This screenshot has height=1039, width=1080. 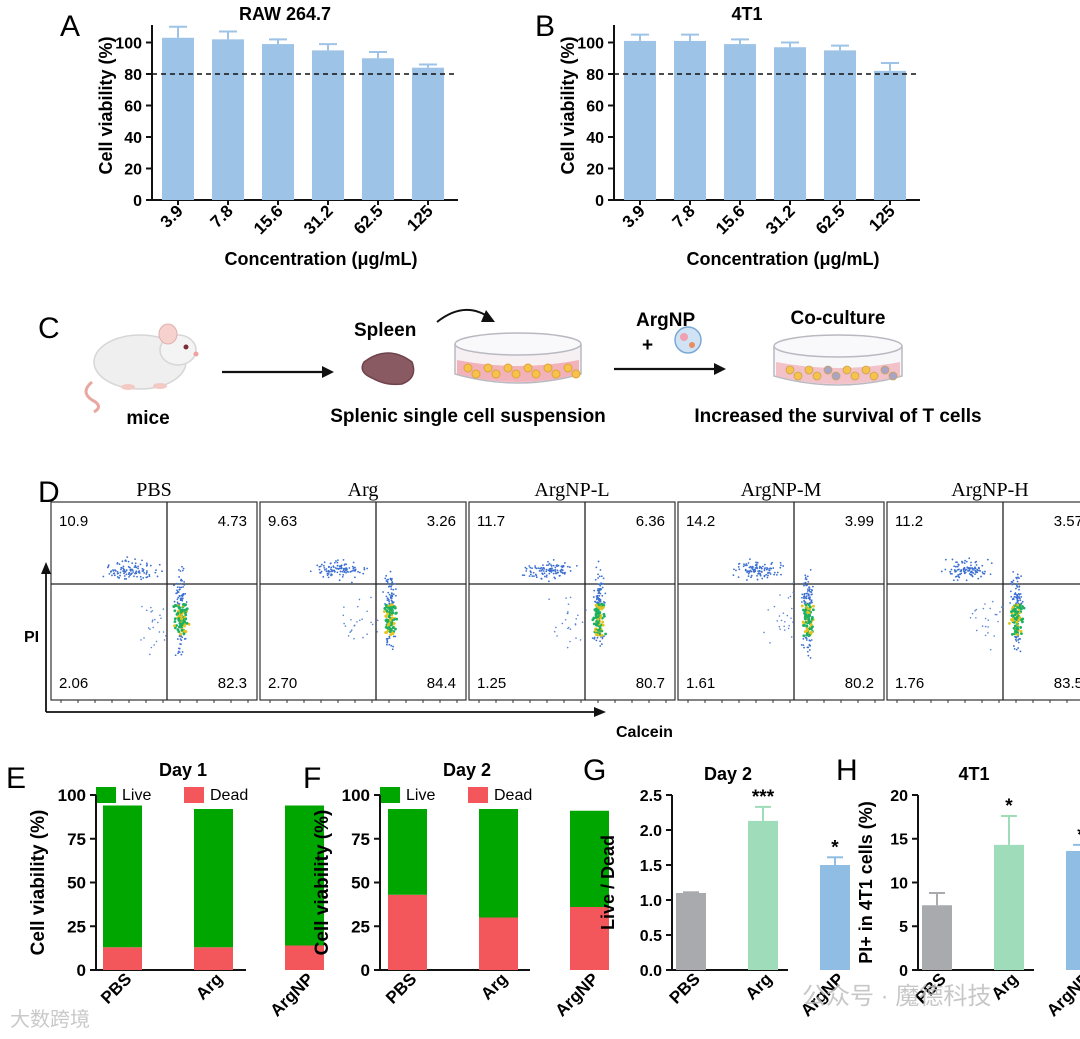 What do you see at coordinates (589, 858) in the screenshot?
I see `bar-live` at bounding box center [589, 858].